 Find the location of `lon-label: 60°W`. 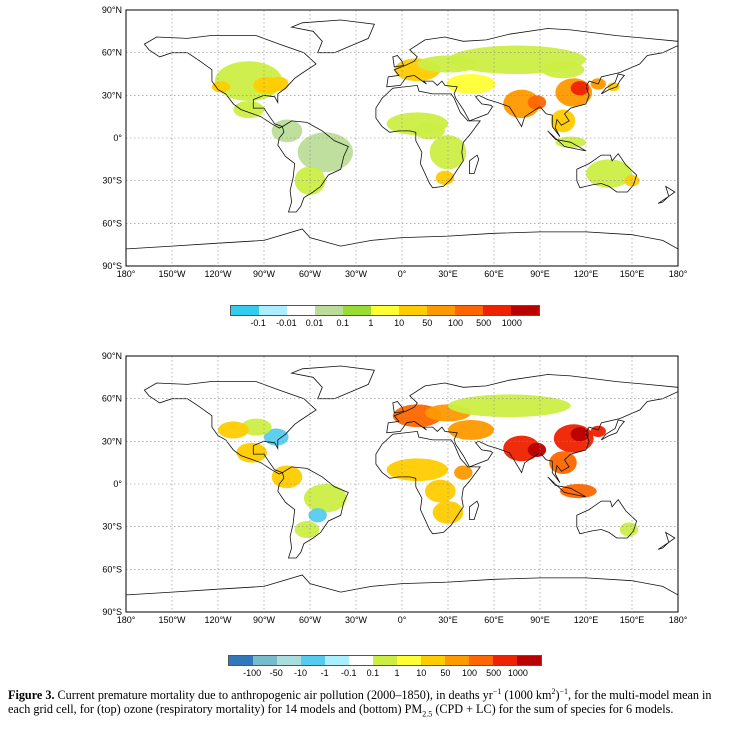

lon-label: 60°W is located at coordinates (310, 620).